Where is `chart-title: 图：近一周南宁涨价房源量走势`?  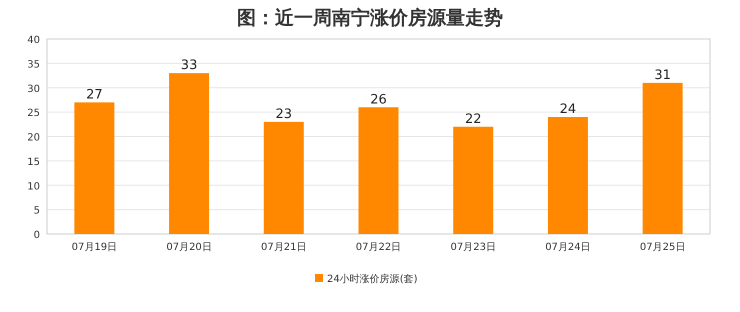 chart-title: 图：近一周南宁涨价房源量走势 is located at coordinates (370, 18).